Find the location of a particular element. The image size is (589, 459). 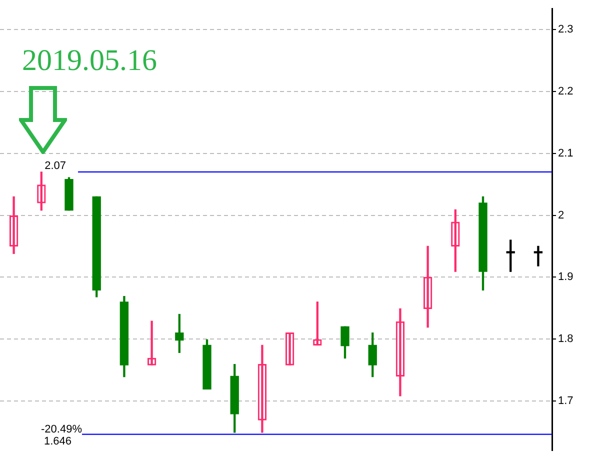

y-tick-label: 2.1 is located at coordinates (566, 153).